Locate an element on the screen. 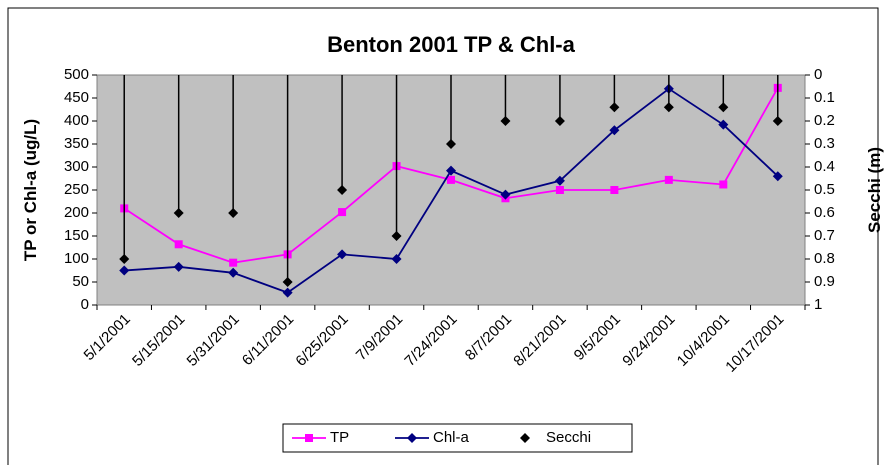 The width and height of the screenshot is (892, 465). legend-label: Chl-a is located at coordinates (451, 437).